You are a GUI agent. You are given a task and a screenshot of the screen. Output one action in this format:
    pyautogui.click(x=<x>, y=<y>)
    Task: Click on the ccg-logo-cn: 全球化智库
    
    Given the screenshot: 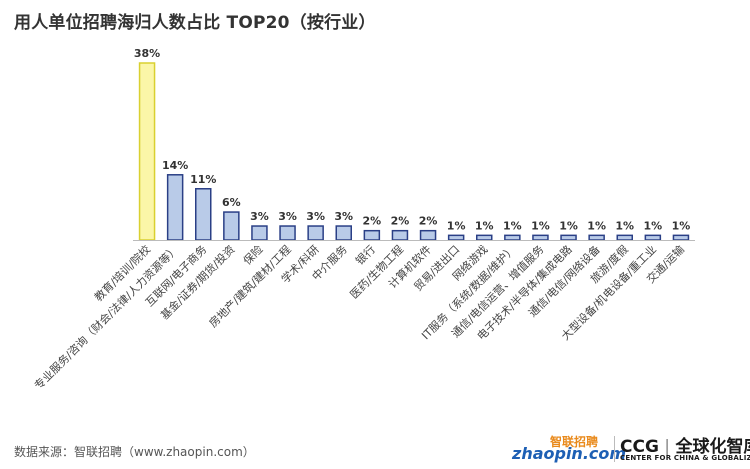 What is the action you would take?
    pyautogui.click(x=712, y=447)
    